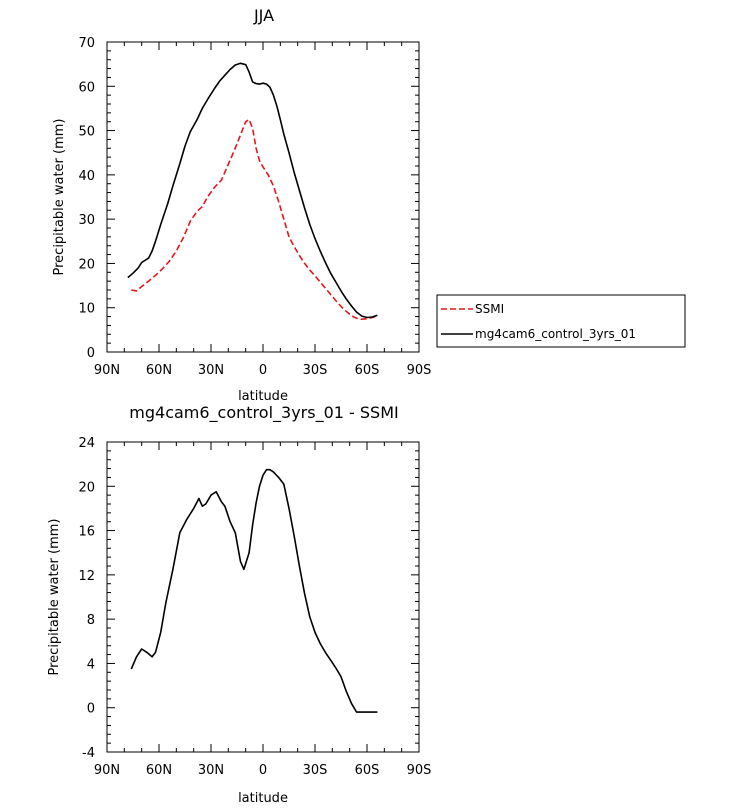 This screenshot has height=808, width=732. I want to click on panel-top-y-axis-label: Precipitable water (mm), so click(59, 197).